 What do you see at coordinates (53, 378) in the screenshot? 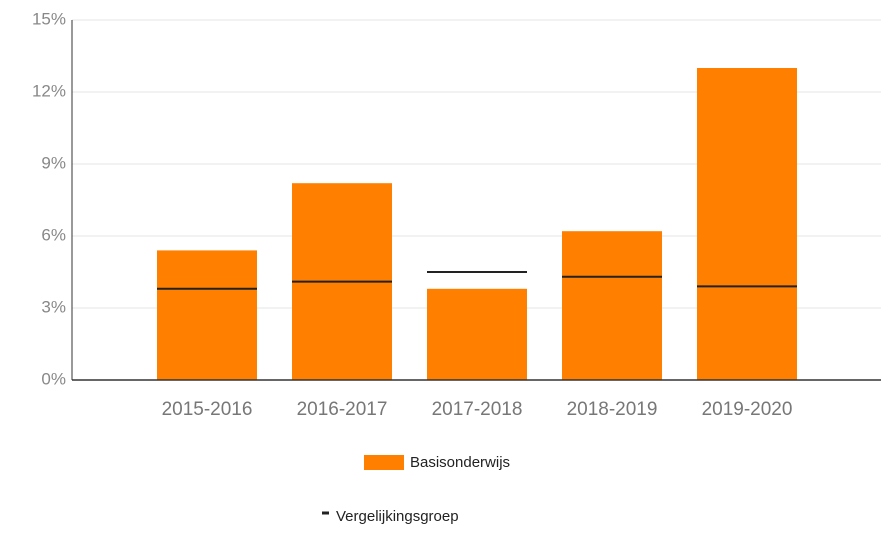
I see `y-tick-label: 0%` at bounding box center [53, 378].